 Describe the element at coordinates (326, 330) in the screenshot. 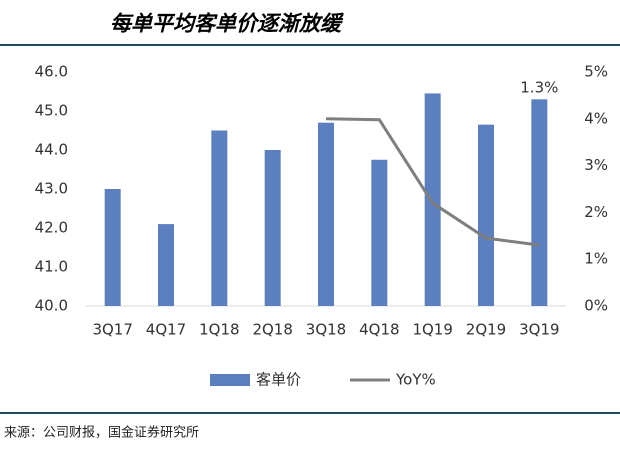

I see `x-tick-label: 3Q18` at that location.